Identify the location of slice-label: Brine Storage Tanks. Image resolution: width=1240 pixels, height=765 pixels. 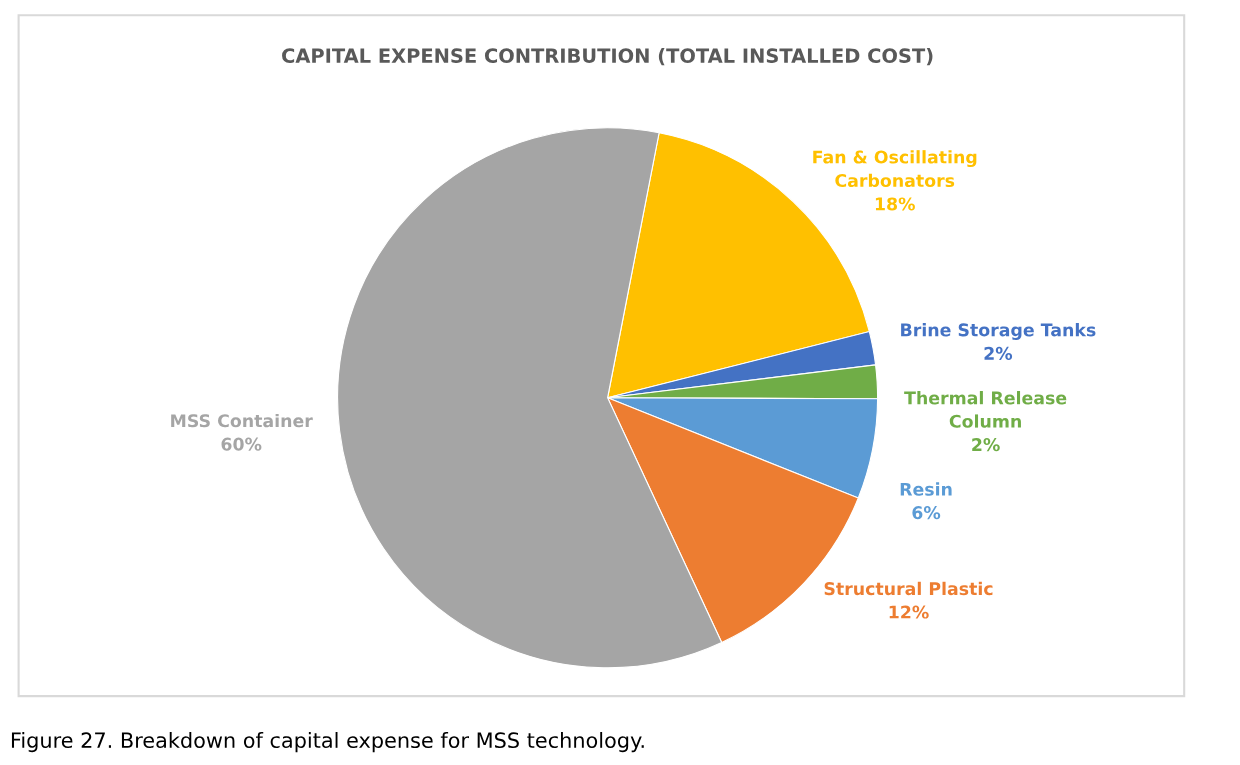
(998, 331).